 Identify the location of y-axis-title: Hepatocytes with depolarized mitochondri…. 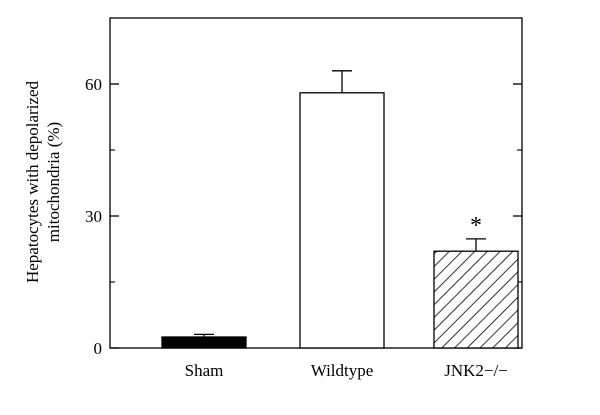
(43, 181).